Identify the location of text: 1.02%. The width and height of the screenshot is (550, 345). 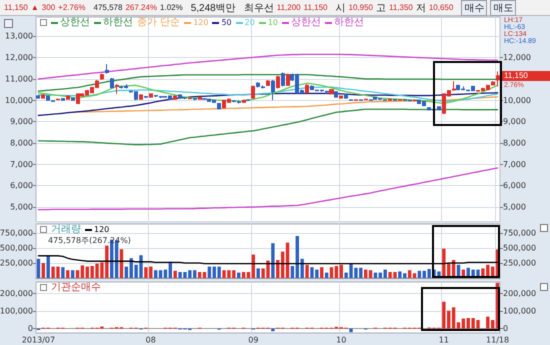
(171, 7).